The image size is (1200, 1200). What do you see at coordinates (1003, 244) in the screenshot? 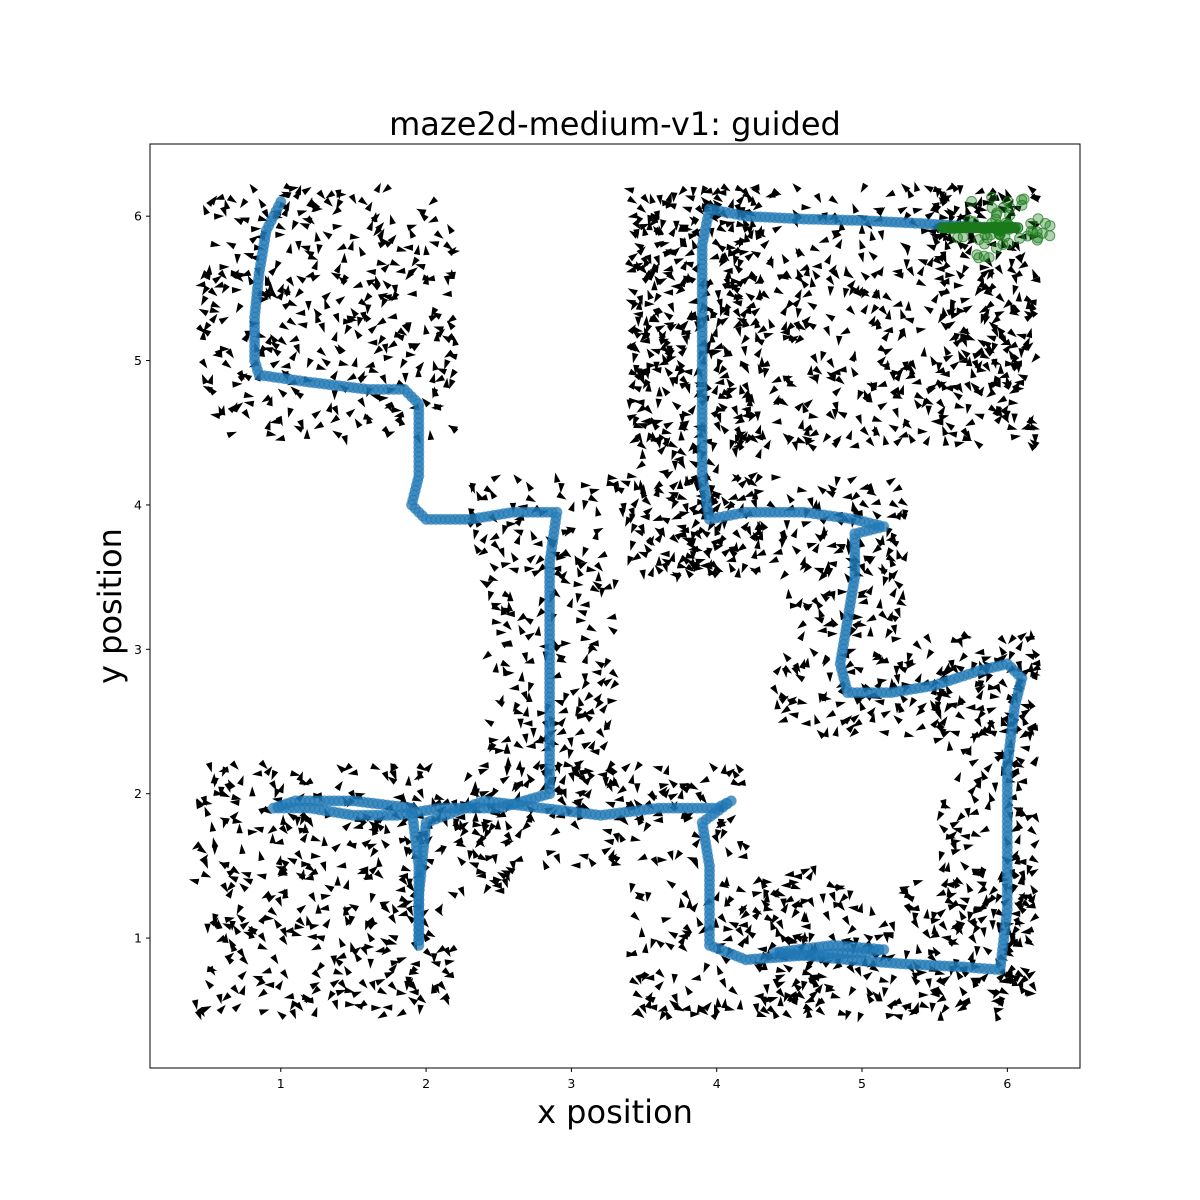
I see `goal-point` at bounding box center [1003, 244].